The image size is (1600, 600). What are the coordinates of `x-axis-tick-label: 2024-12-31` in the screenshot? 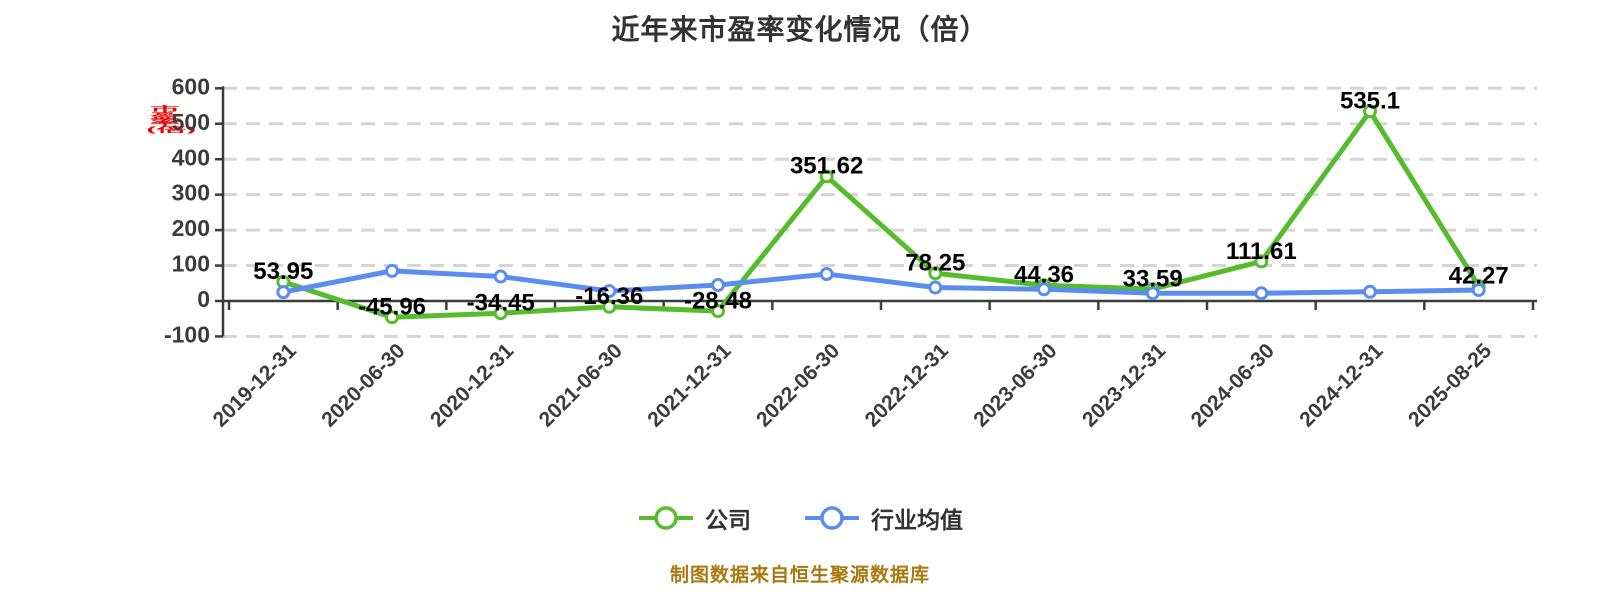 It's located at (1341, 385).